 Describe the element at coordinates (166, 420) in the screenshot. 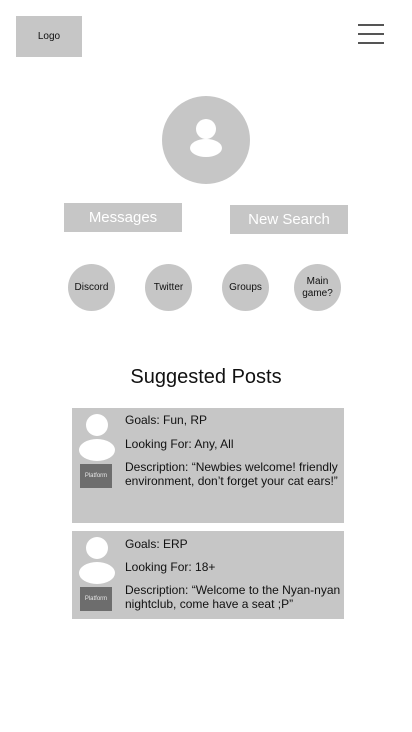

I see `post-goals: Goals: Fun, RP` at that location.